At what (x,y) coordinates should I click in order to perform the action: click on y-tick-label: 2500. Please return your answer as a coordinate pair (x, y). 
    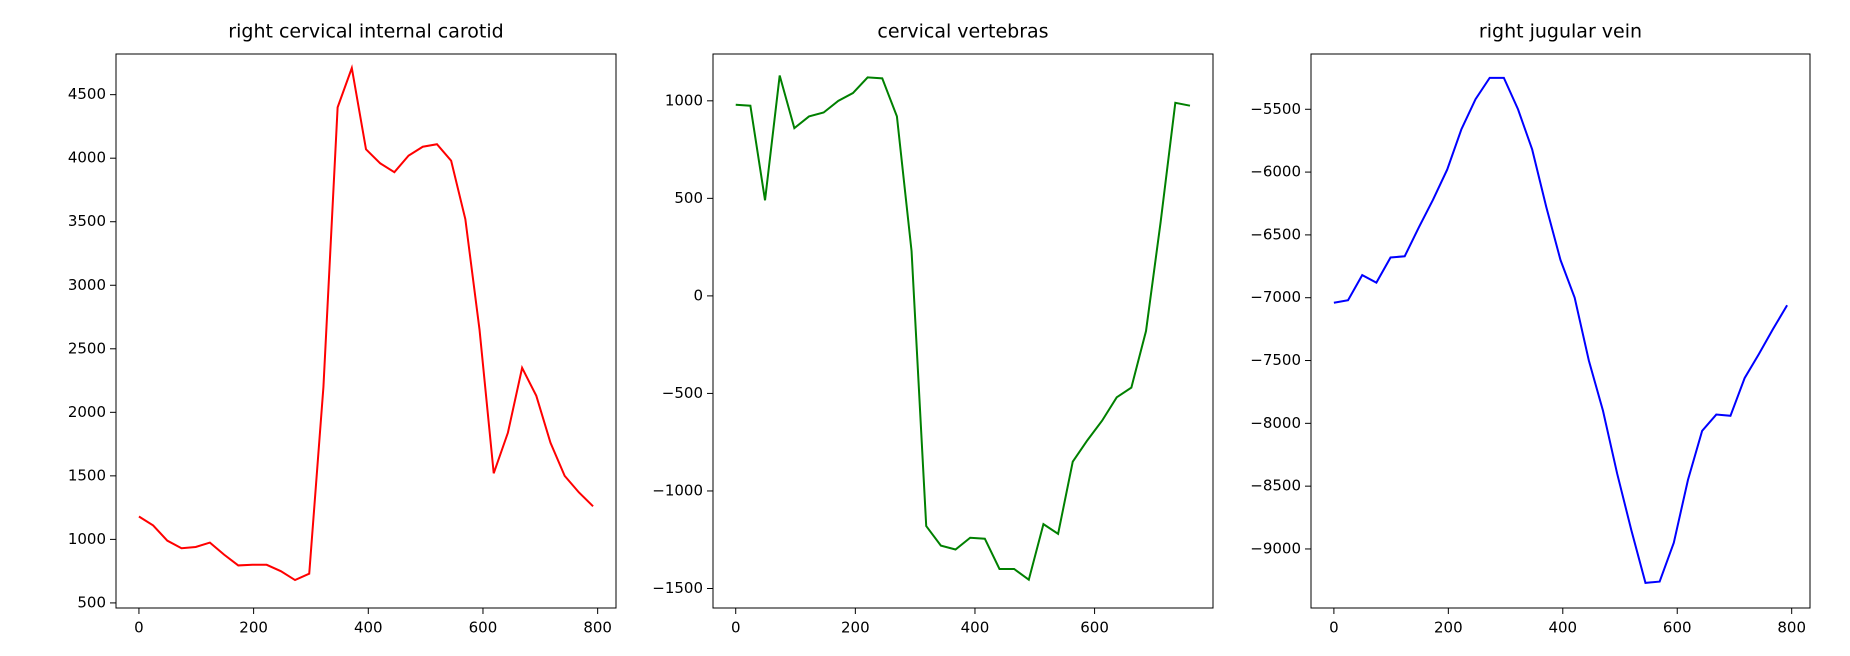
    Looking at the image, I should click on (87, 348).